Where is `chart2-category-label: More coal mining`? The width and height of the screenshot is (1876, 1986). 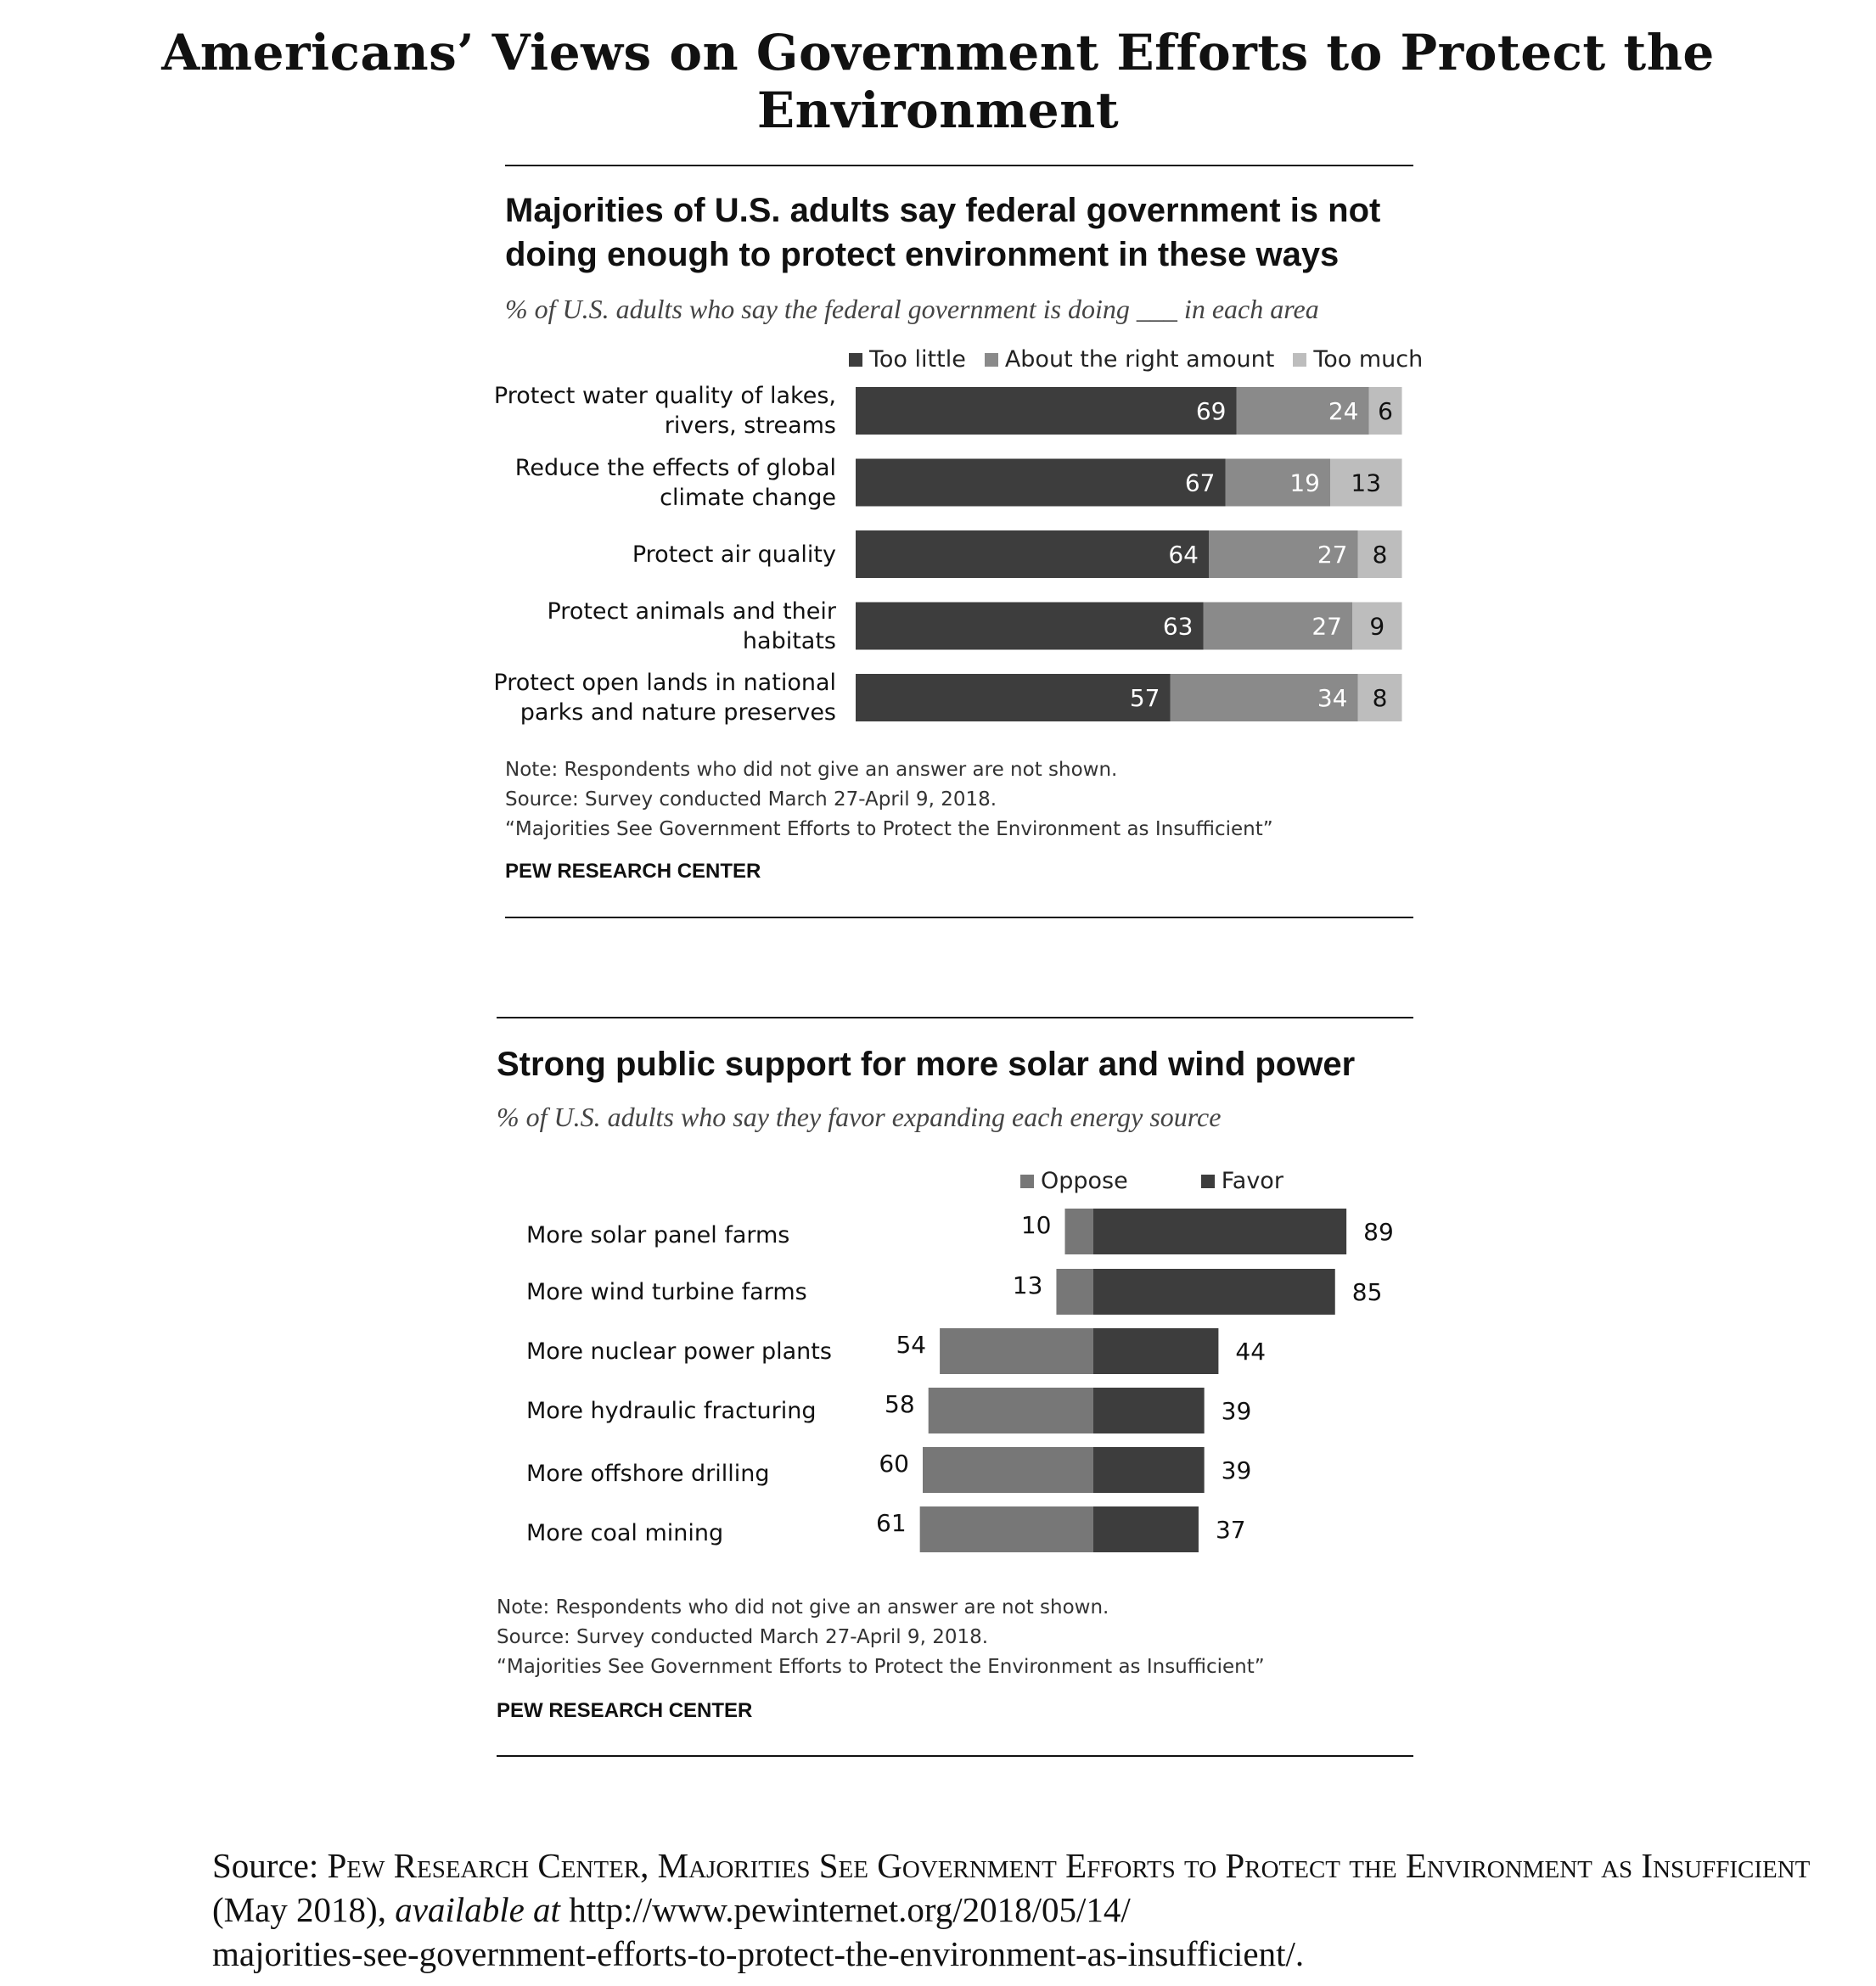
chart2-category-label: More coal mining is located at coordinates (625, 1533).